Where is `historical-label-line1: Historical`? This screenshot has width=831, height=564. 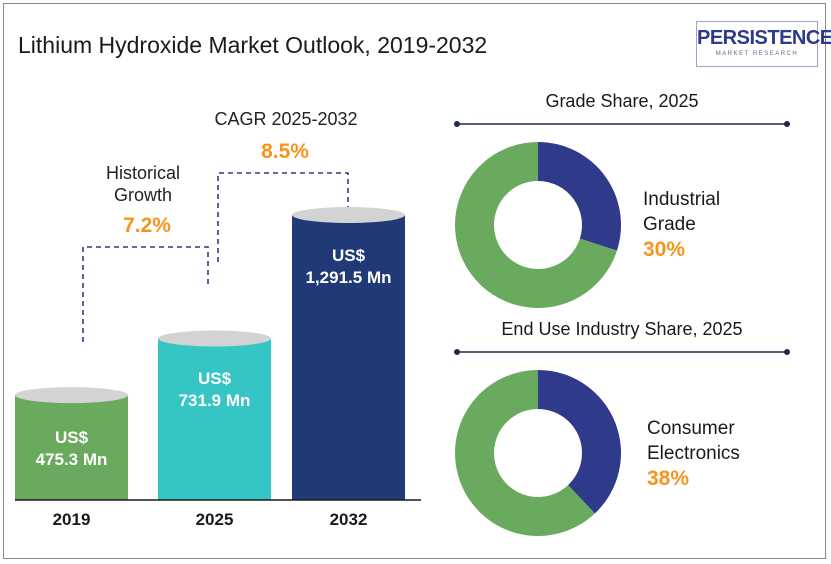
historical-label-line1: Historical is located at coordinates (142, 173).